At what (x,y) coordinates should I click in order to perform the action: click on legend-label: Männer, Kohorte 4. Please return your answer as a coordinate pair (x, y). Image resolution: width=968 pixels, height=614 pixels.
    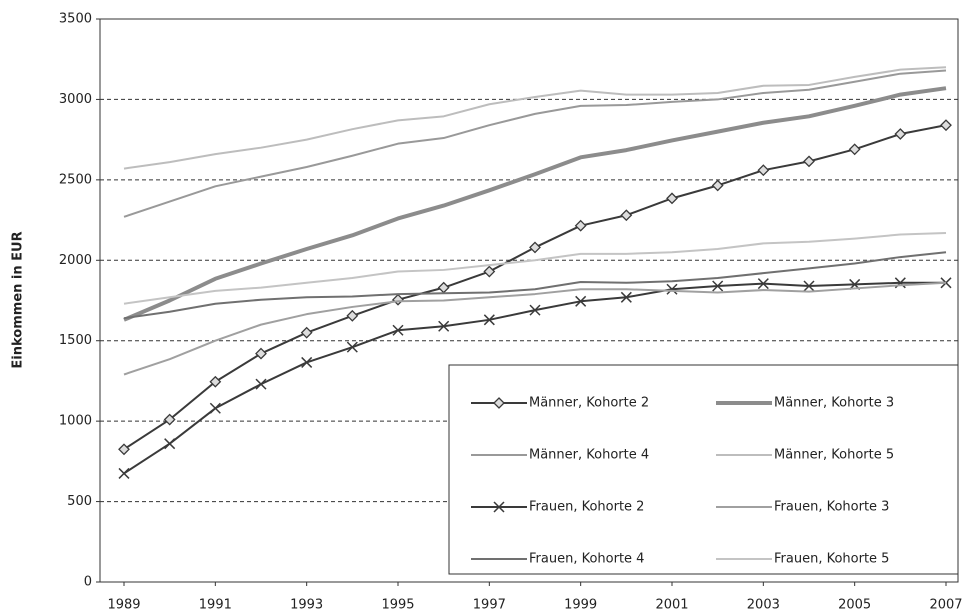
    Looking at the image, I should click on (589, 455).